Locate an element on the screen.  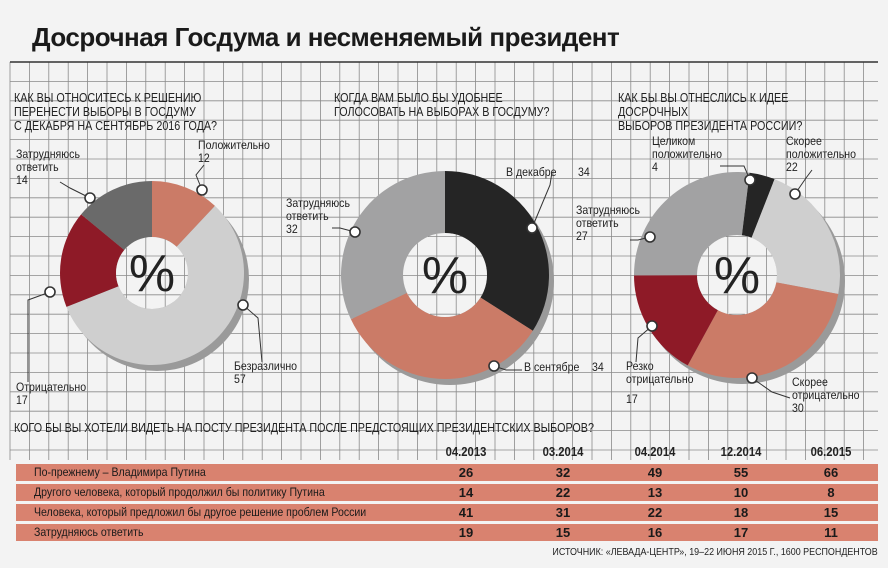
chart-3-value-rather-negative: 30 is located at coordinates (798, 408).